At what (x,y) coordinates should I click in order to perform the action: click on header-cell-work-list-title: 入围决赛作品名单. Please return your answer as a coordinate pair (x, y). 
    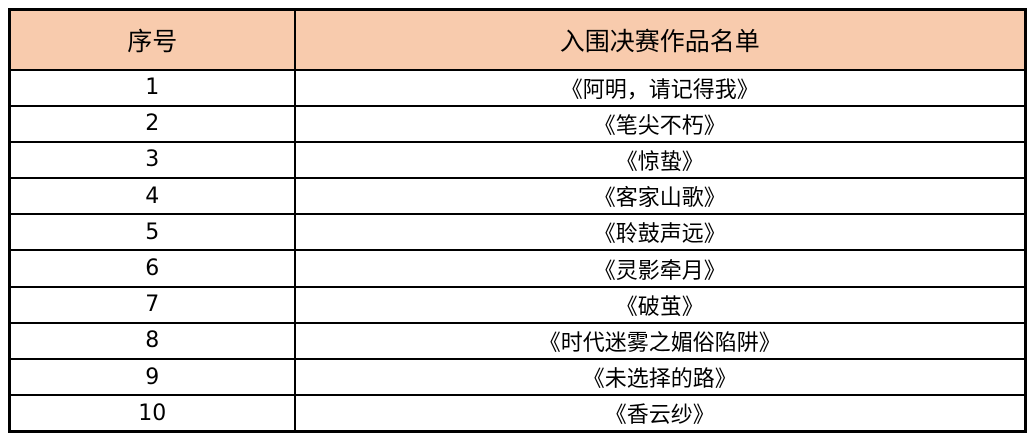
    Looking at the image, I should click on (660, 39).